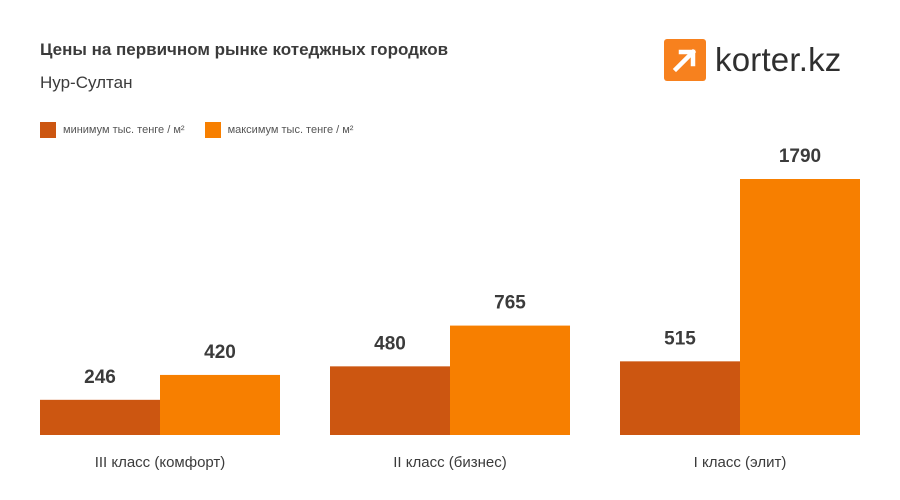 Image resolution: width=900 pixels, height=500 pixels. I want to click on legend-swatch-min, so click(48, 130).